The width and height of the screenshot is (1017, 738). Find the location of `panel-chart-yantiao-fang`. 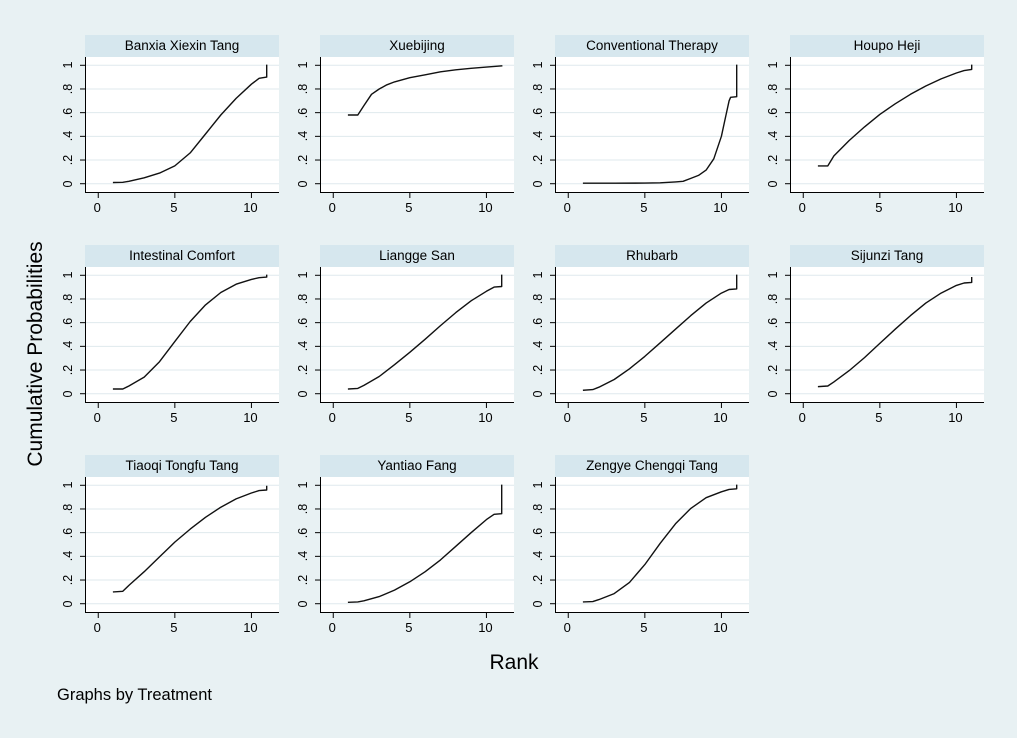

panel-chart-yantiao-fang is located at coordinates (414, 551).